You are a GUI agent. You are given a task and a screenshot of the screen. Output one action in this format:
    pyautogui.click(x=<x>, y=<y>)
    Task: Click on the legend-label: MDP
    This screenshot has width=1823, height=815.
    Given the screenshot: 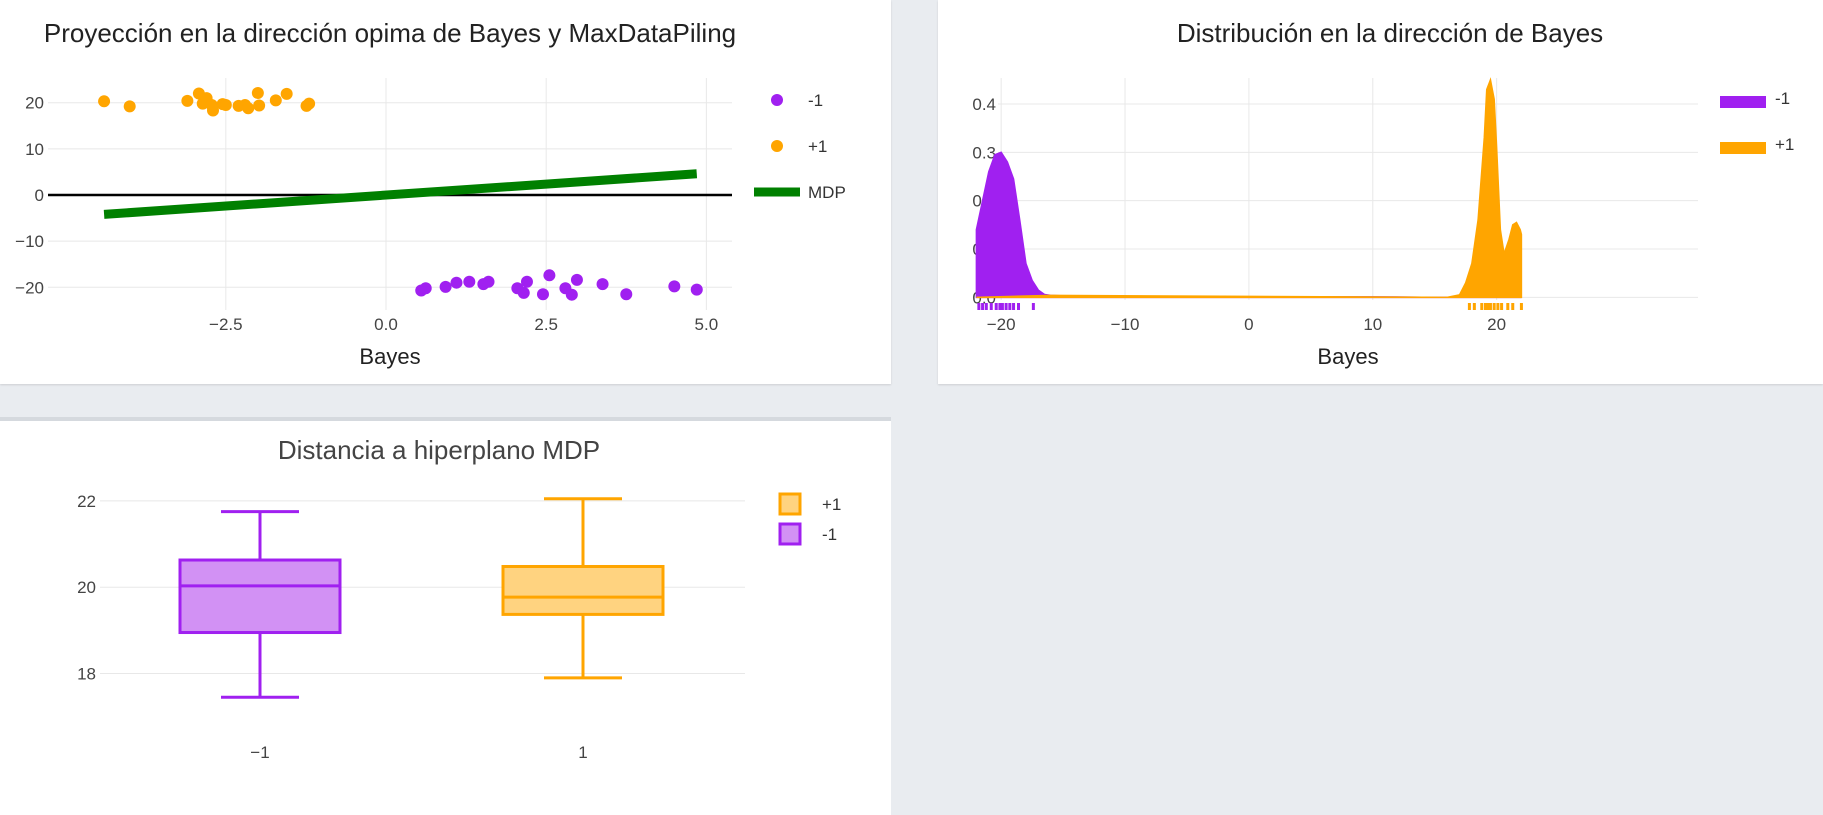 What is the action you would take?
    pyautogui.click(x=827, y=192)
    